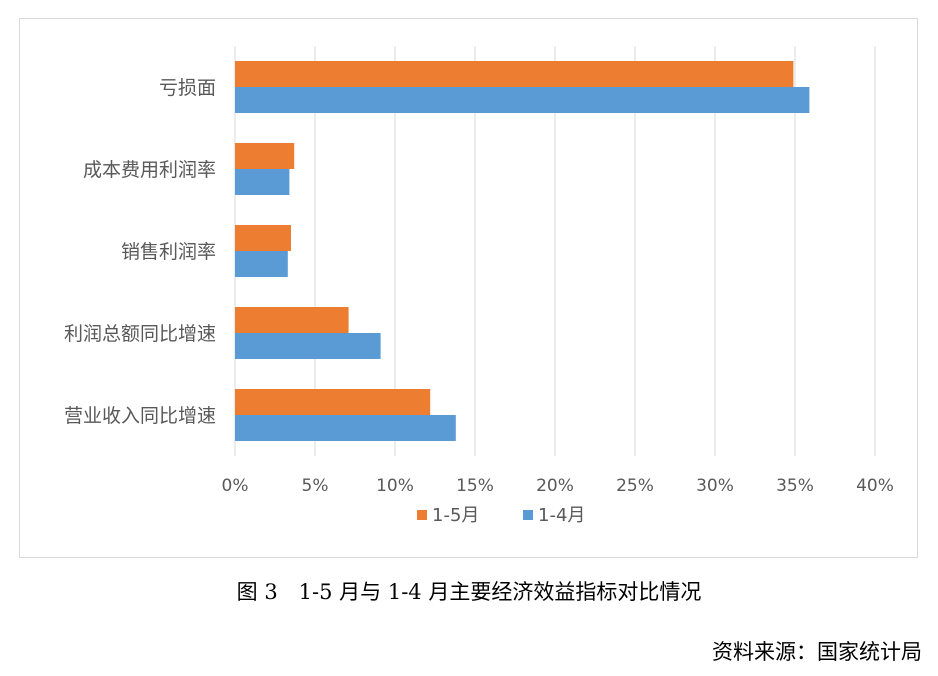 This screenshot has width=938, height=676. What do you see at coordinates (455, 515) in the screenshot?
I see `legend-label: 1-5月` at bounding box center [455, 515].